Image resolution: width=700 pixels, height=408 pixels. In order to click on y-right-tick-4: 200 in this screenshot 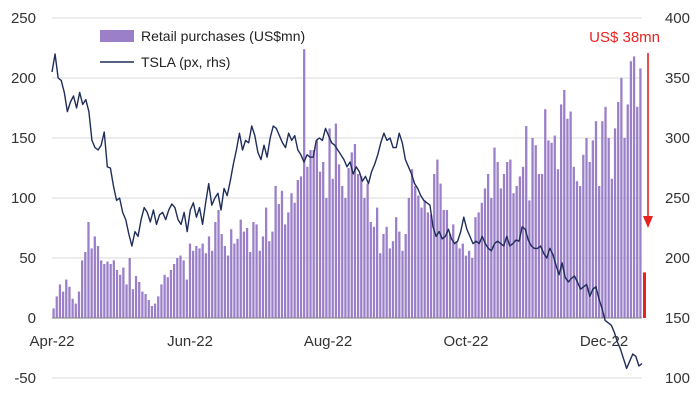, I will do `click(677, 258)`.